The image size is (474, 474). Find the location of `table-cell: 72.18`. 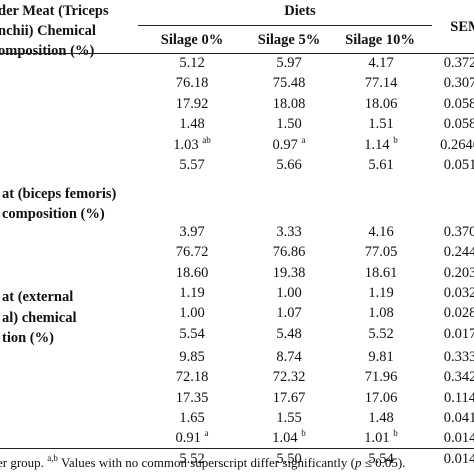

table-cell: 72.18 is located at coordinates (192, 377).